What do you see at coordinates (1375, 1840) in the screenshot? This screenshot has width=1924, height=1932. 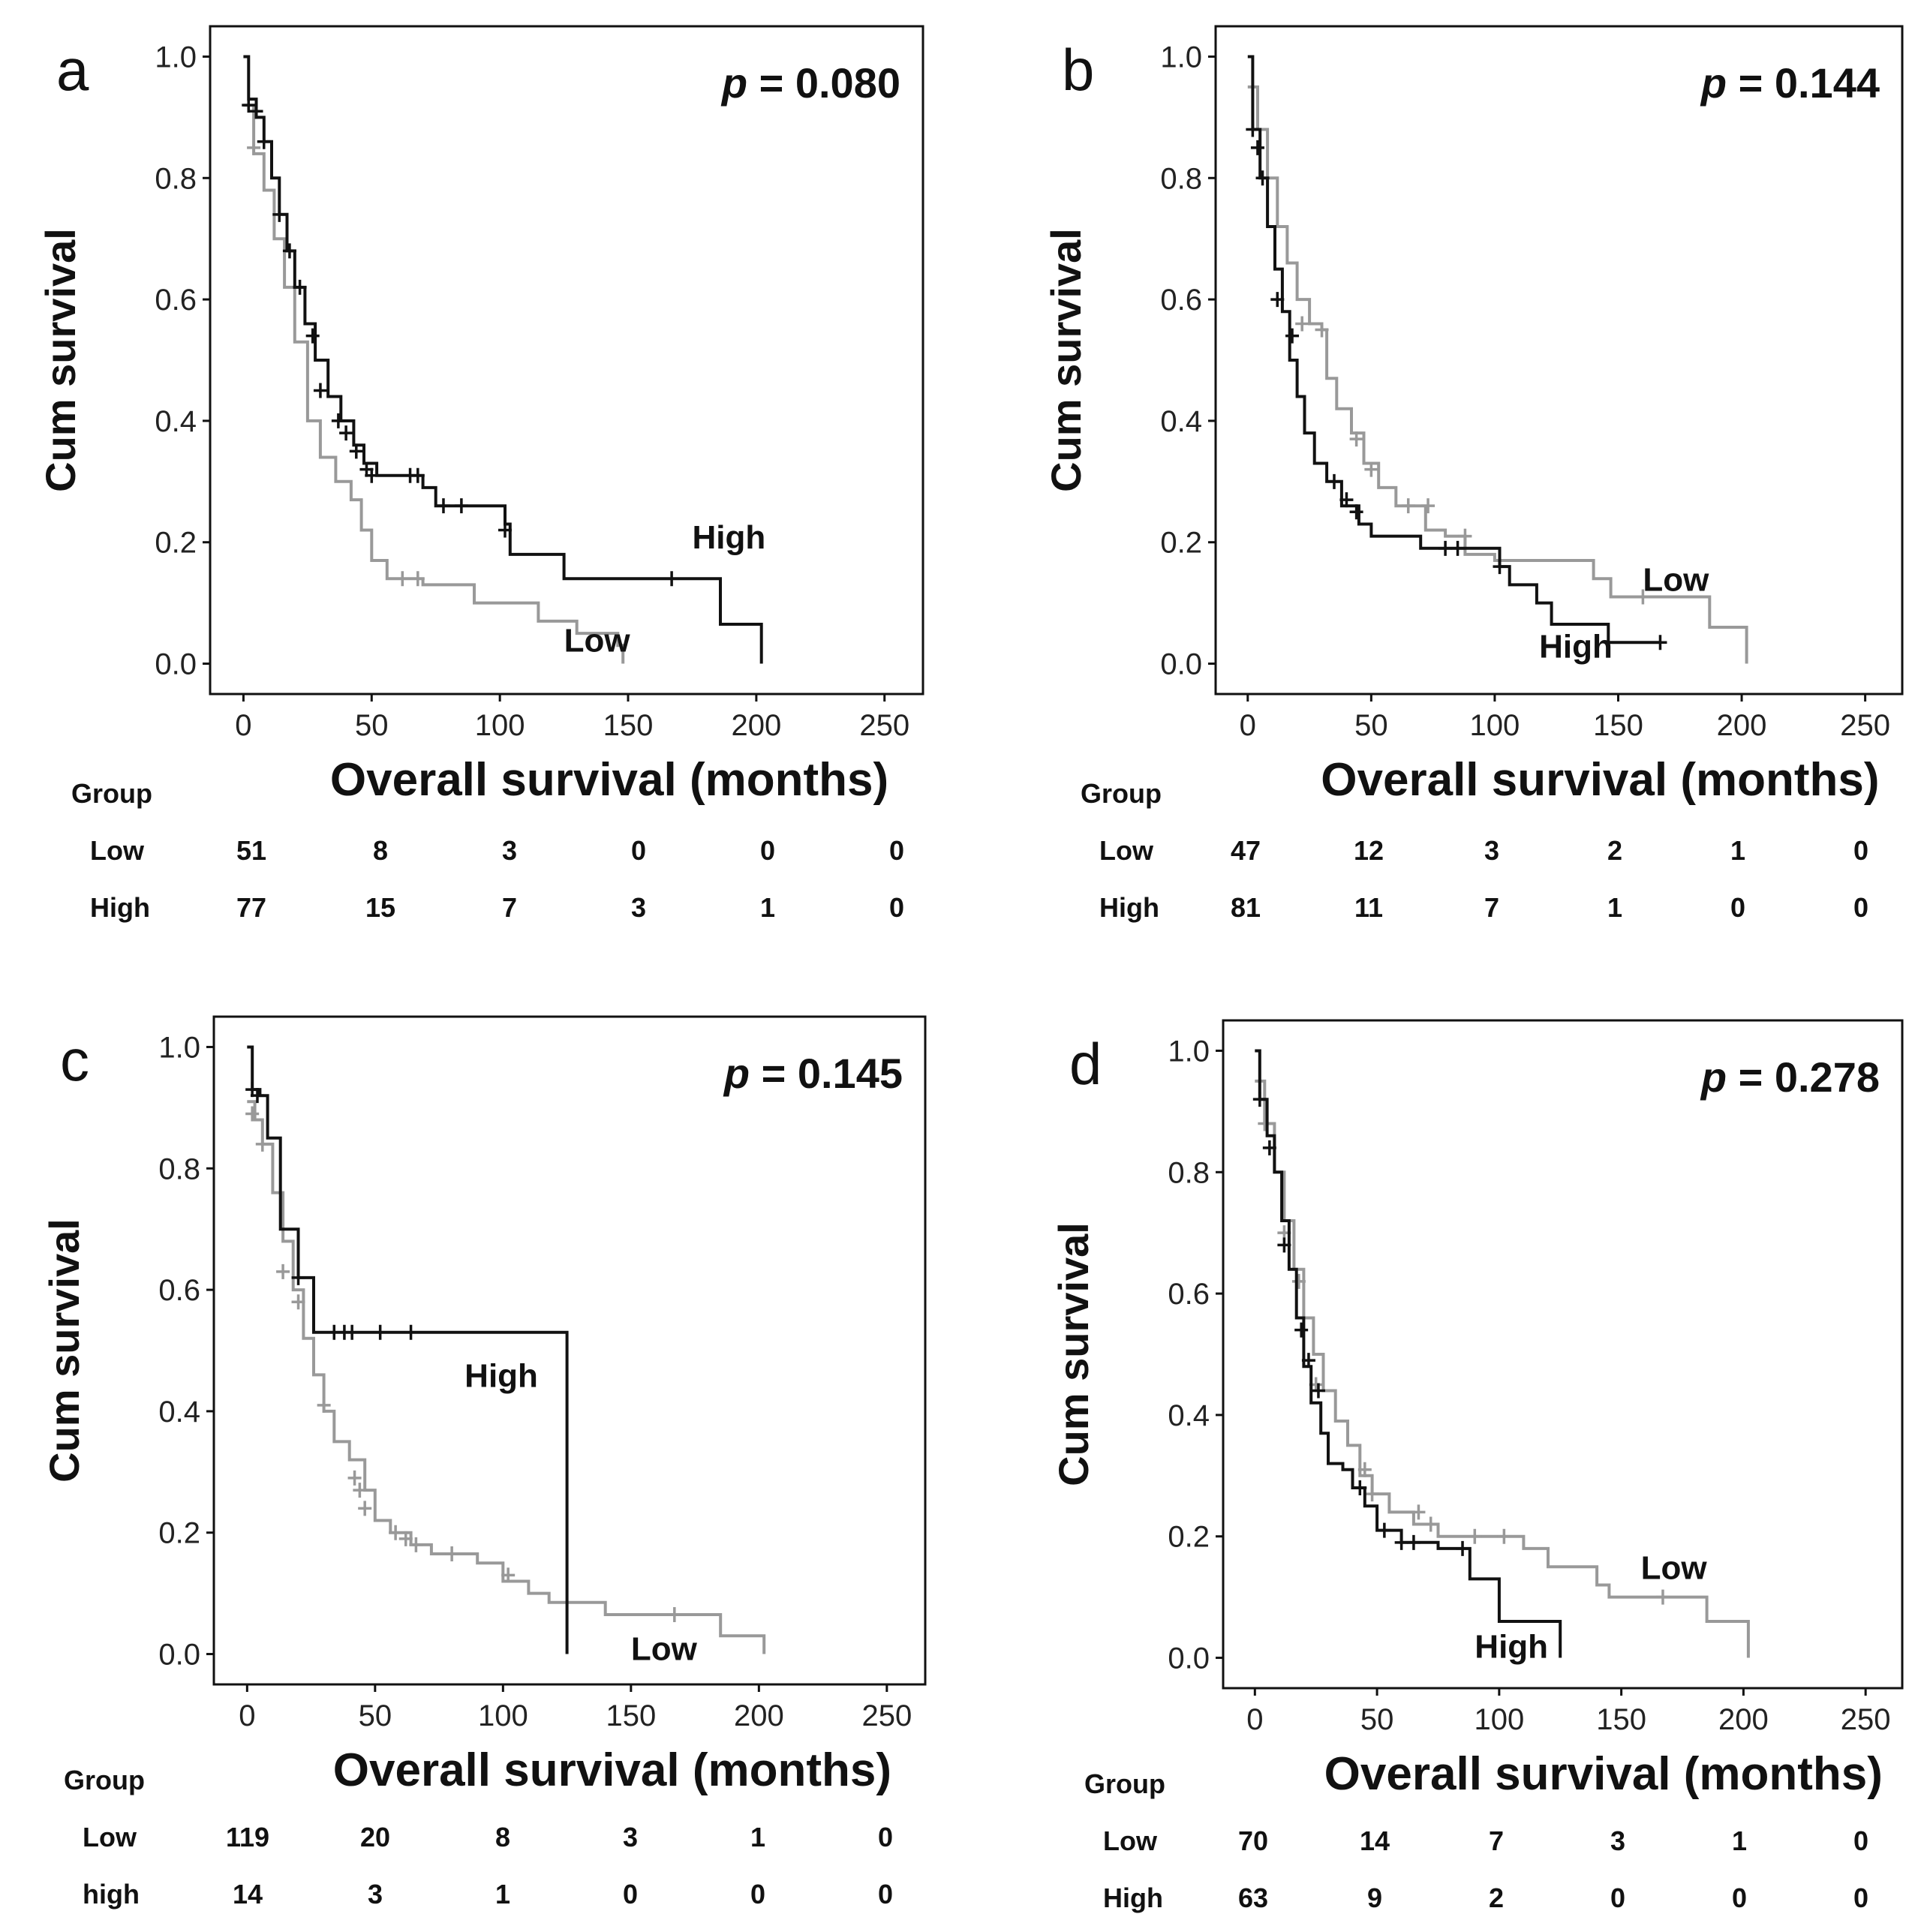 I see `risk-count: 14` at bounding box center [1375, 1840].